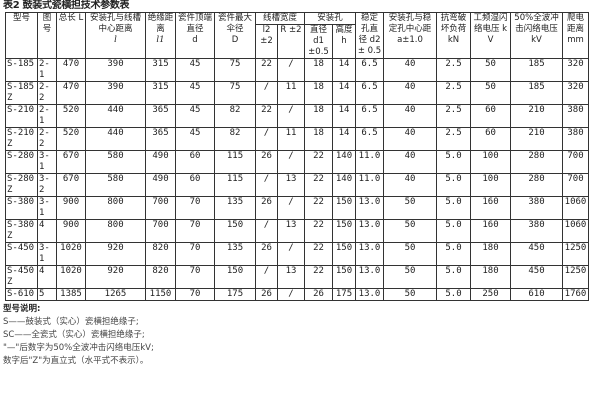 Image resolution: width=600 pixels, height=403 pixels. Describe the element at coordinates (490, 277) in the screenshot. I see `table-cell: 180` at that location.